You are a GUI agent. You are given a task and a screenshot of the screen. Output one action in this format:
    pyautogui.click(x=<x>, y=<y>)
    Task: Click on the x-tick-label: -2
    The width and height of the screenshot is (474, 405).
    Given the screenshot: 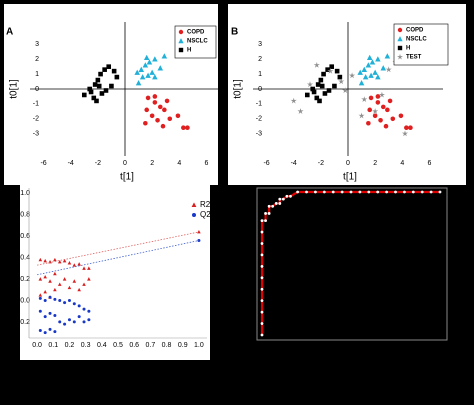 What is the action you would take?
    pyautogui.click(x=321, y=163)
    